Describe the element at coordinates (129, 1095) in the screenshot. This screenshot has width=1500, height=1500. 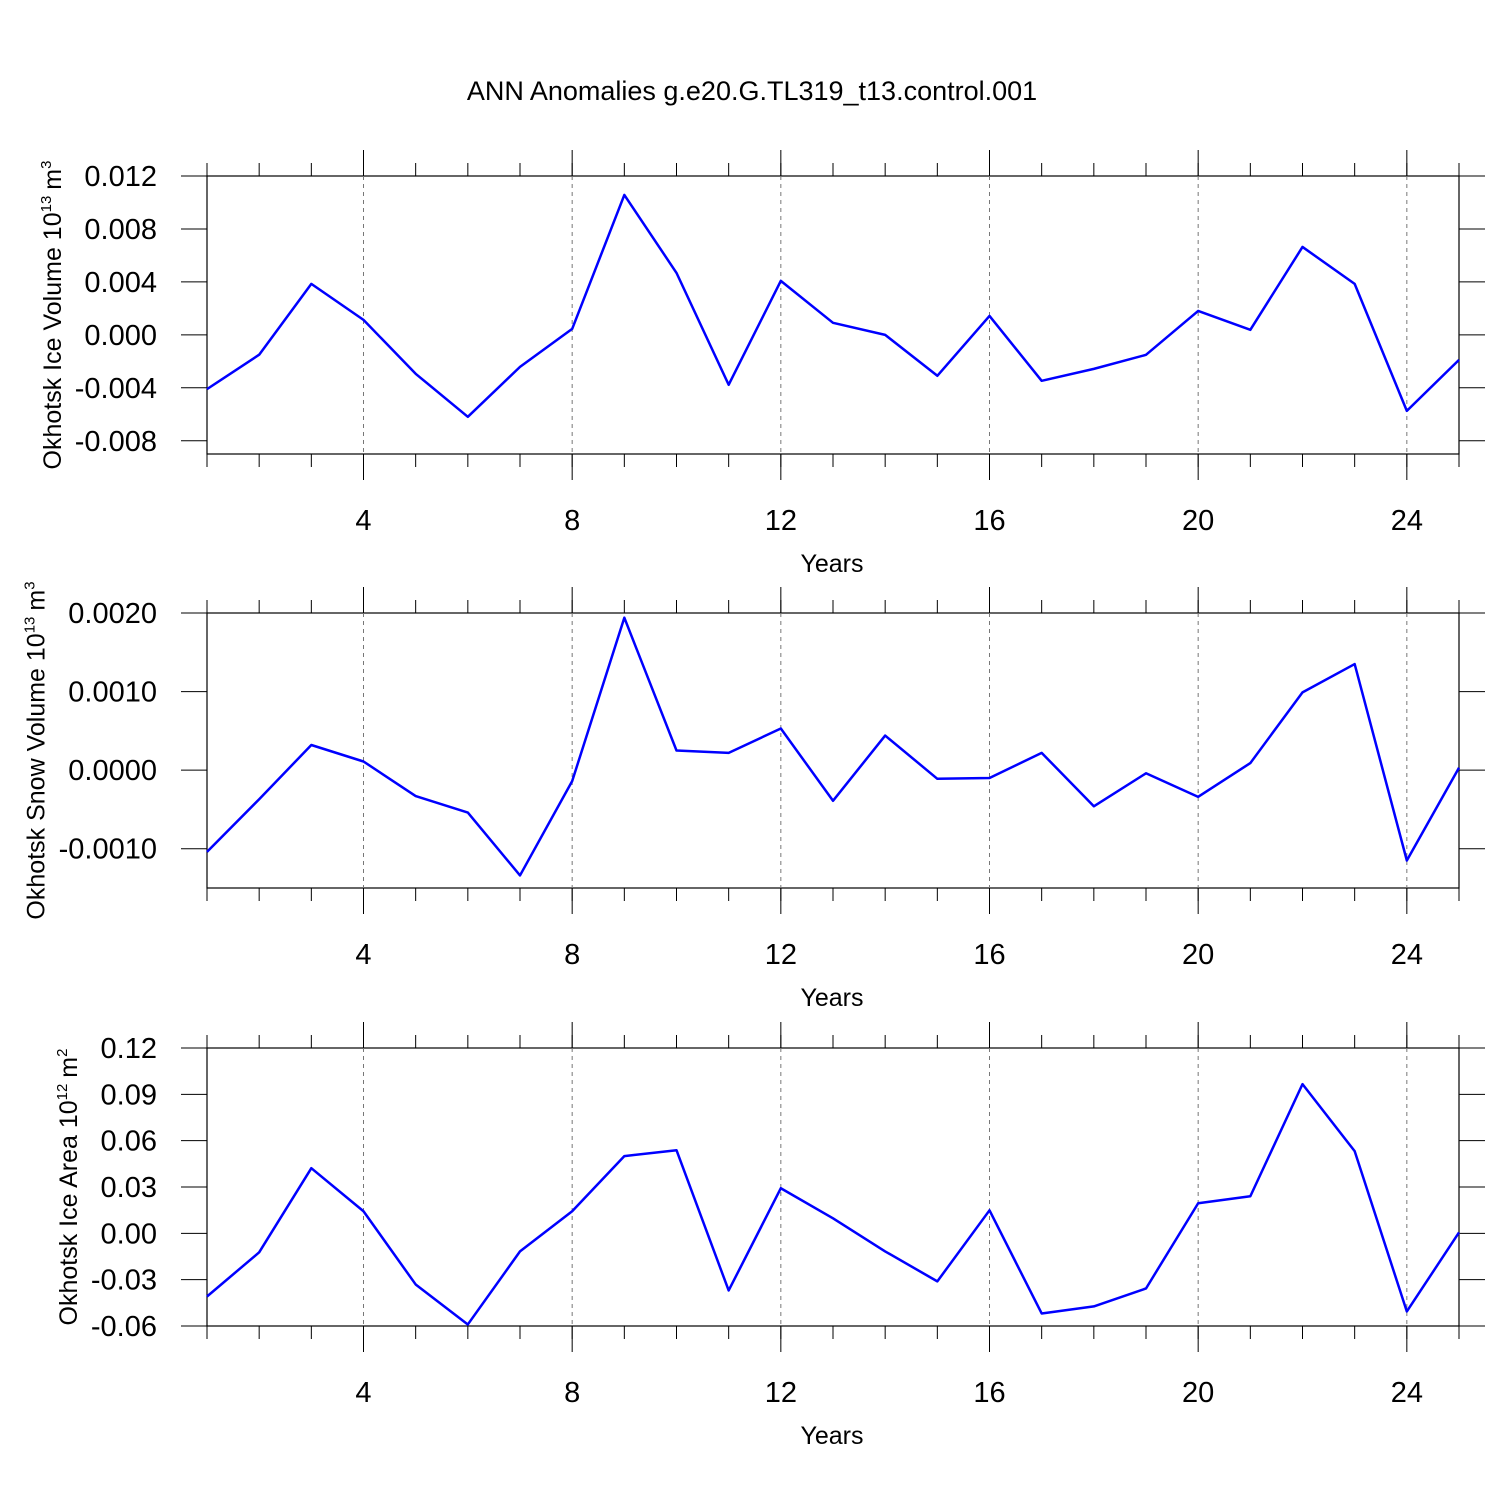
I see `y-tick-label: 0.09` at that location.